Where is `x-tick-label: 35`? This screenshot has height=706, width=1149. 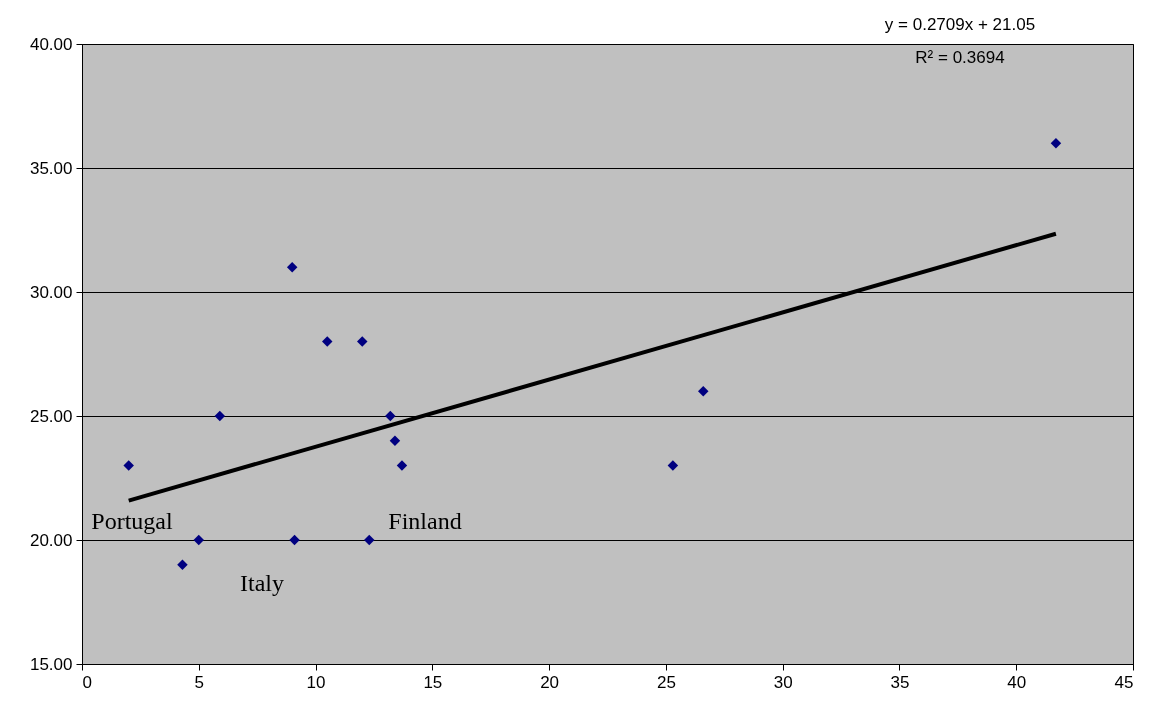
x-tick-label: 35 is located at coordinates (900, 682).